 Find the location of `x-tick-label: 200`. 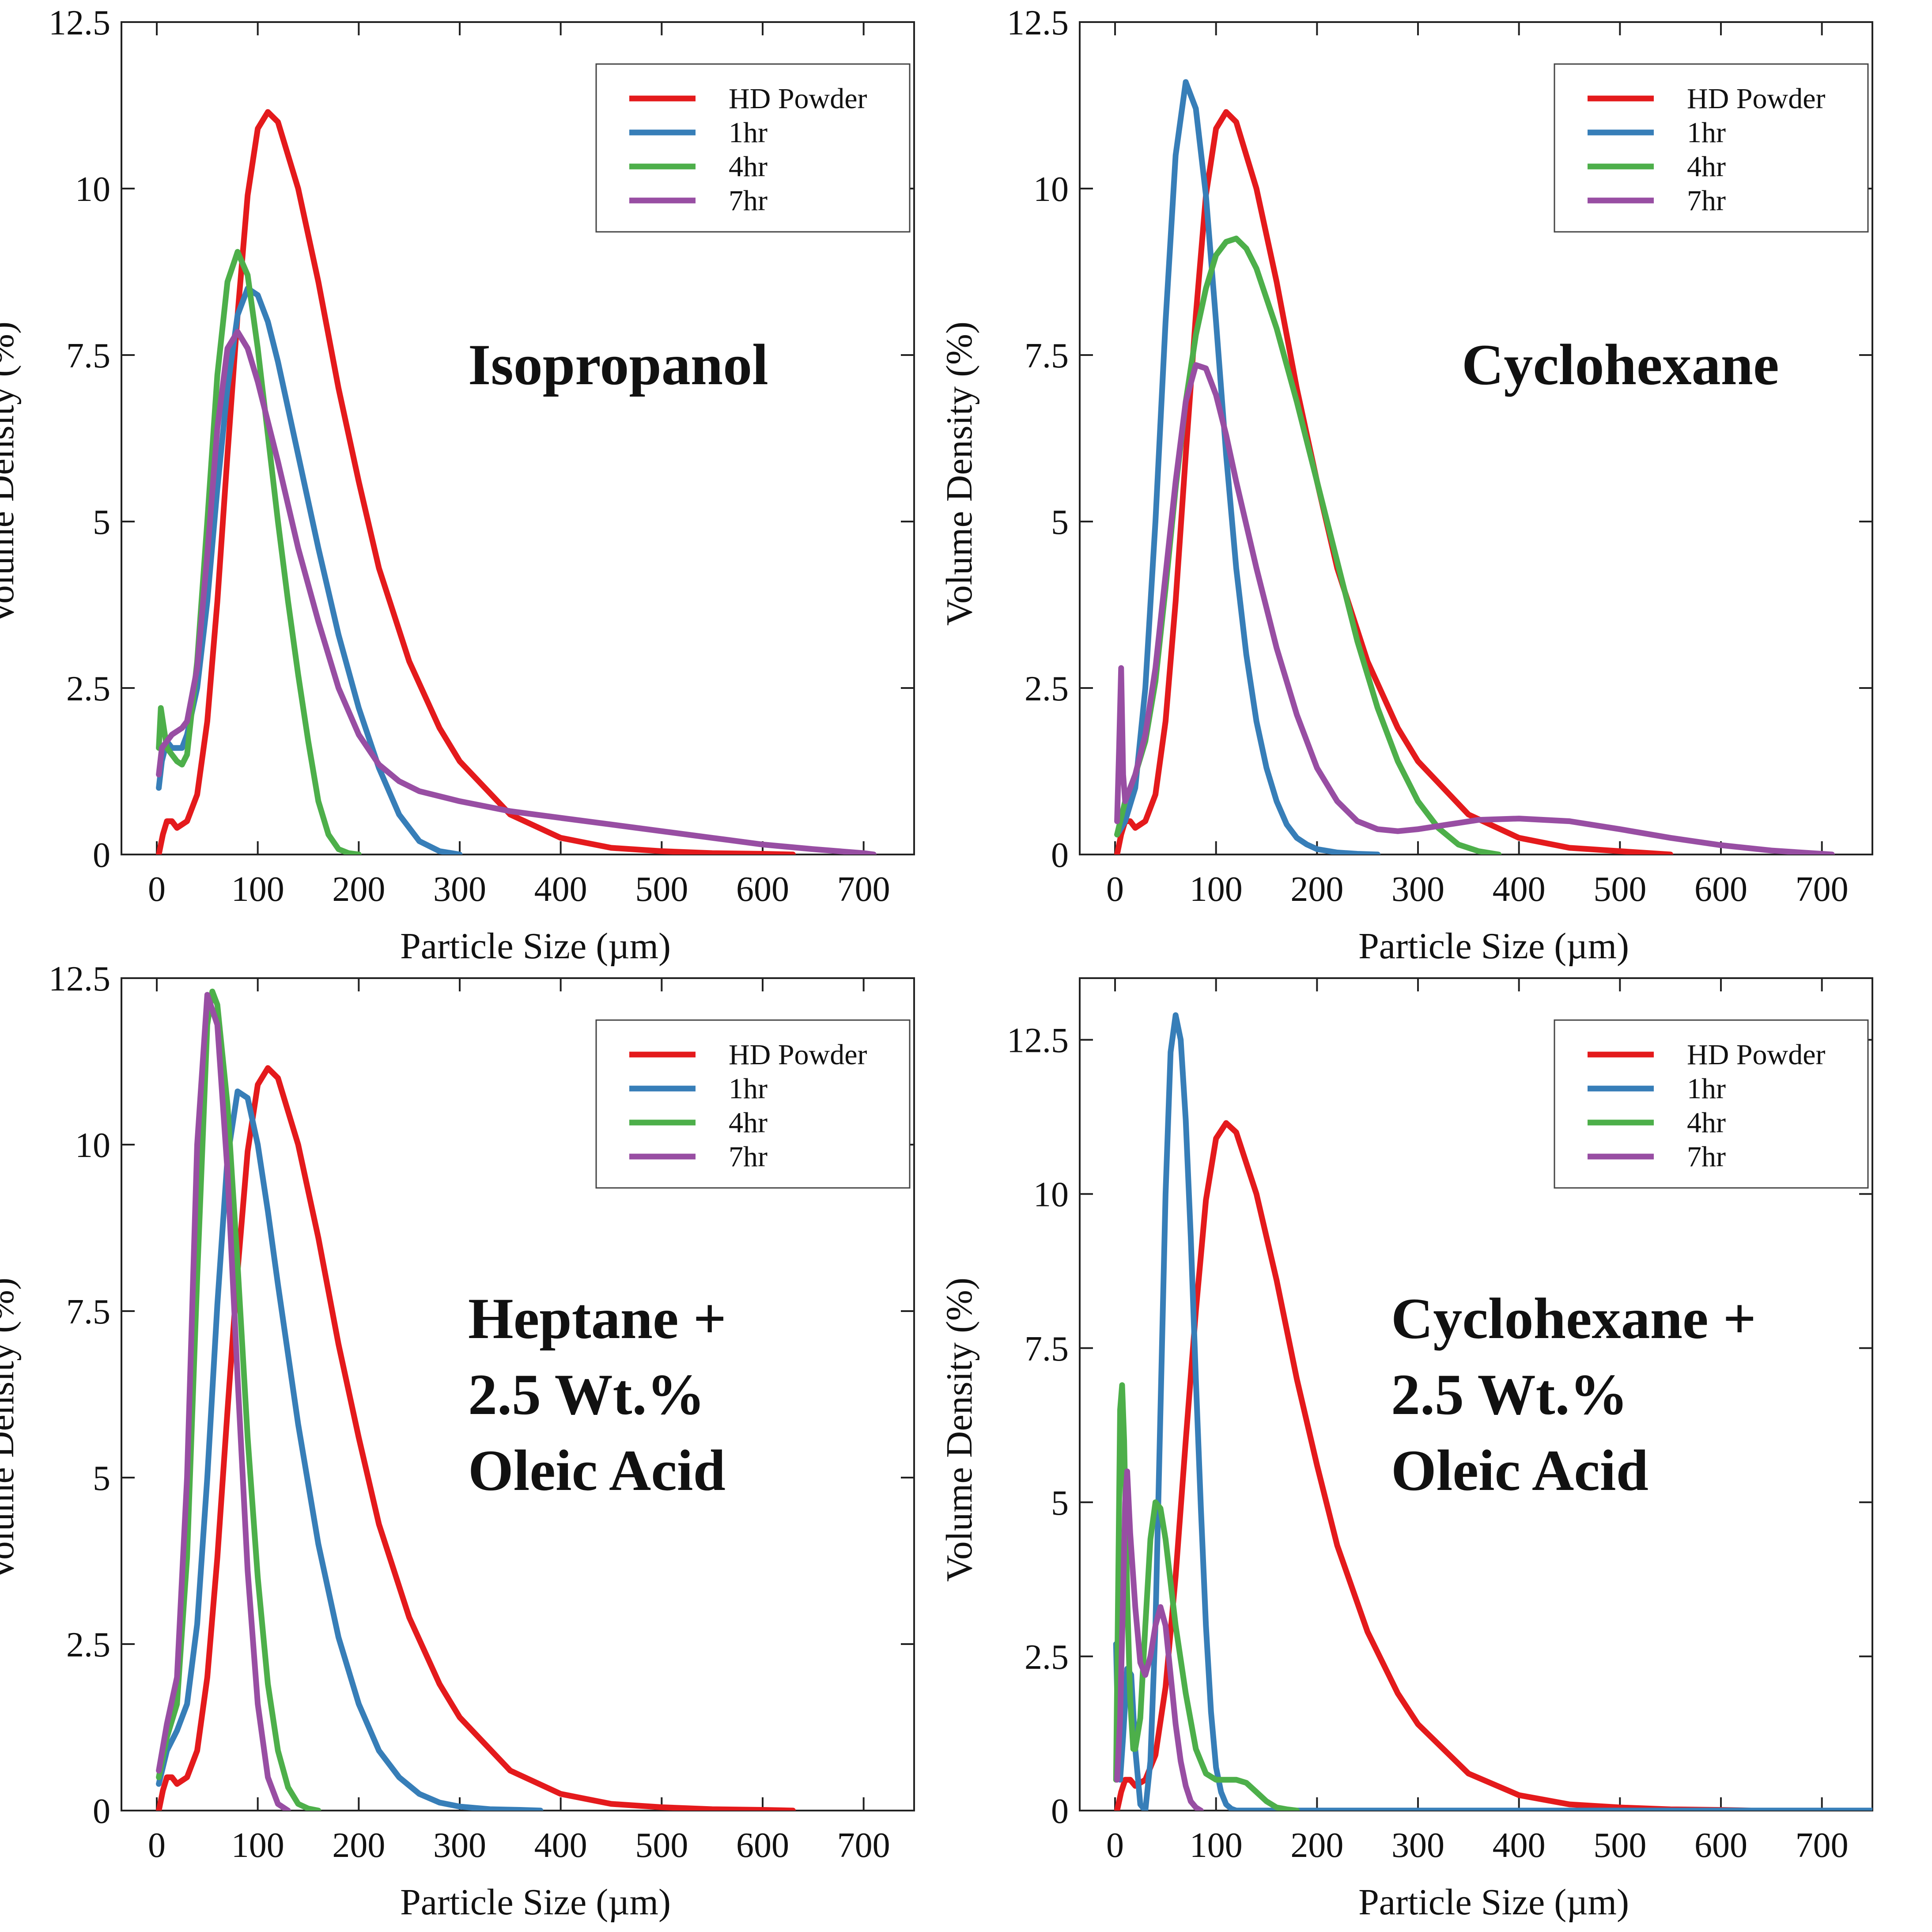

x-tick-label: 200 is located at coordinates (358, 889).